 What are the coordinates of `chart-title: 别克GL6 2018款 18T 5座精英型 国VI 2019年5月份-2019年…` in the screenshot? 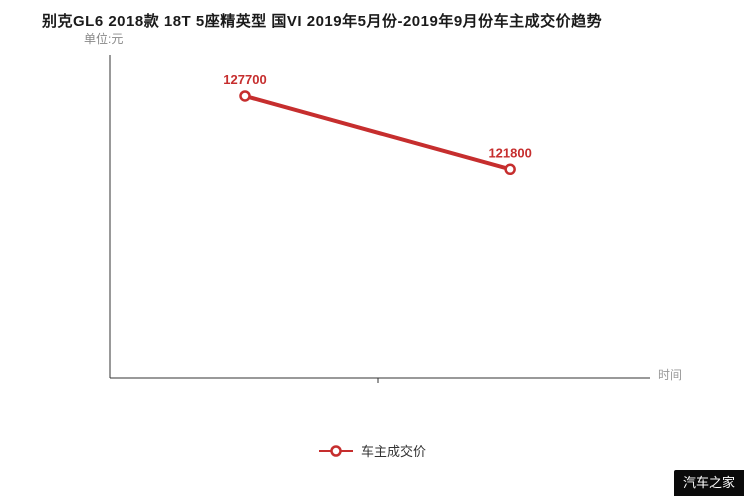 It's located at (322, 21).